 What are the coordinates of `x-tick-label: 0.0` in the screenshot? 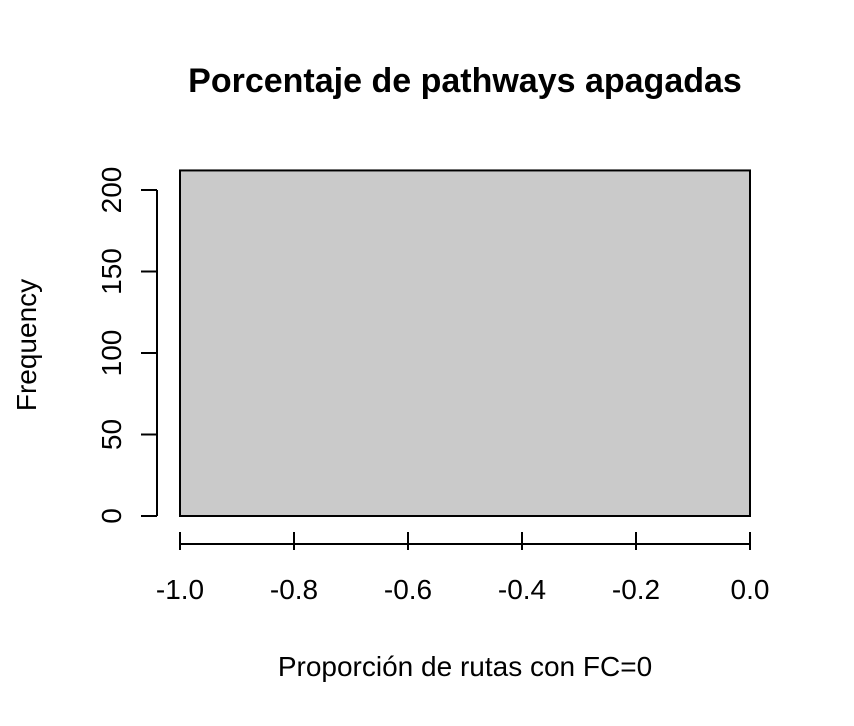 It's located at (750, 589).